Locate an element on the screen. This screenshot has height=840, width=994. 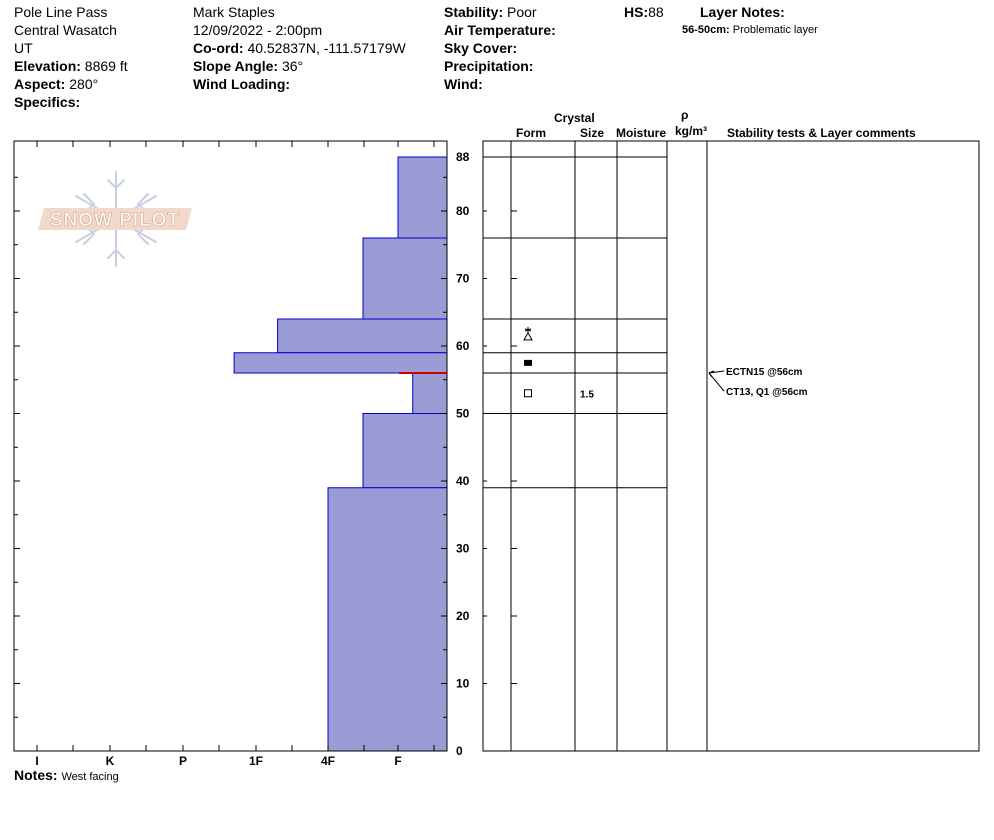
faceted-symbol is located at coordinates (528, 393).